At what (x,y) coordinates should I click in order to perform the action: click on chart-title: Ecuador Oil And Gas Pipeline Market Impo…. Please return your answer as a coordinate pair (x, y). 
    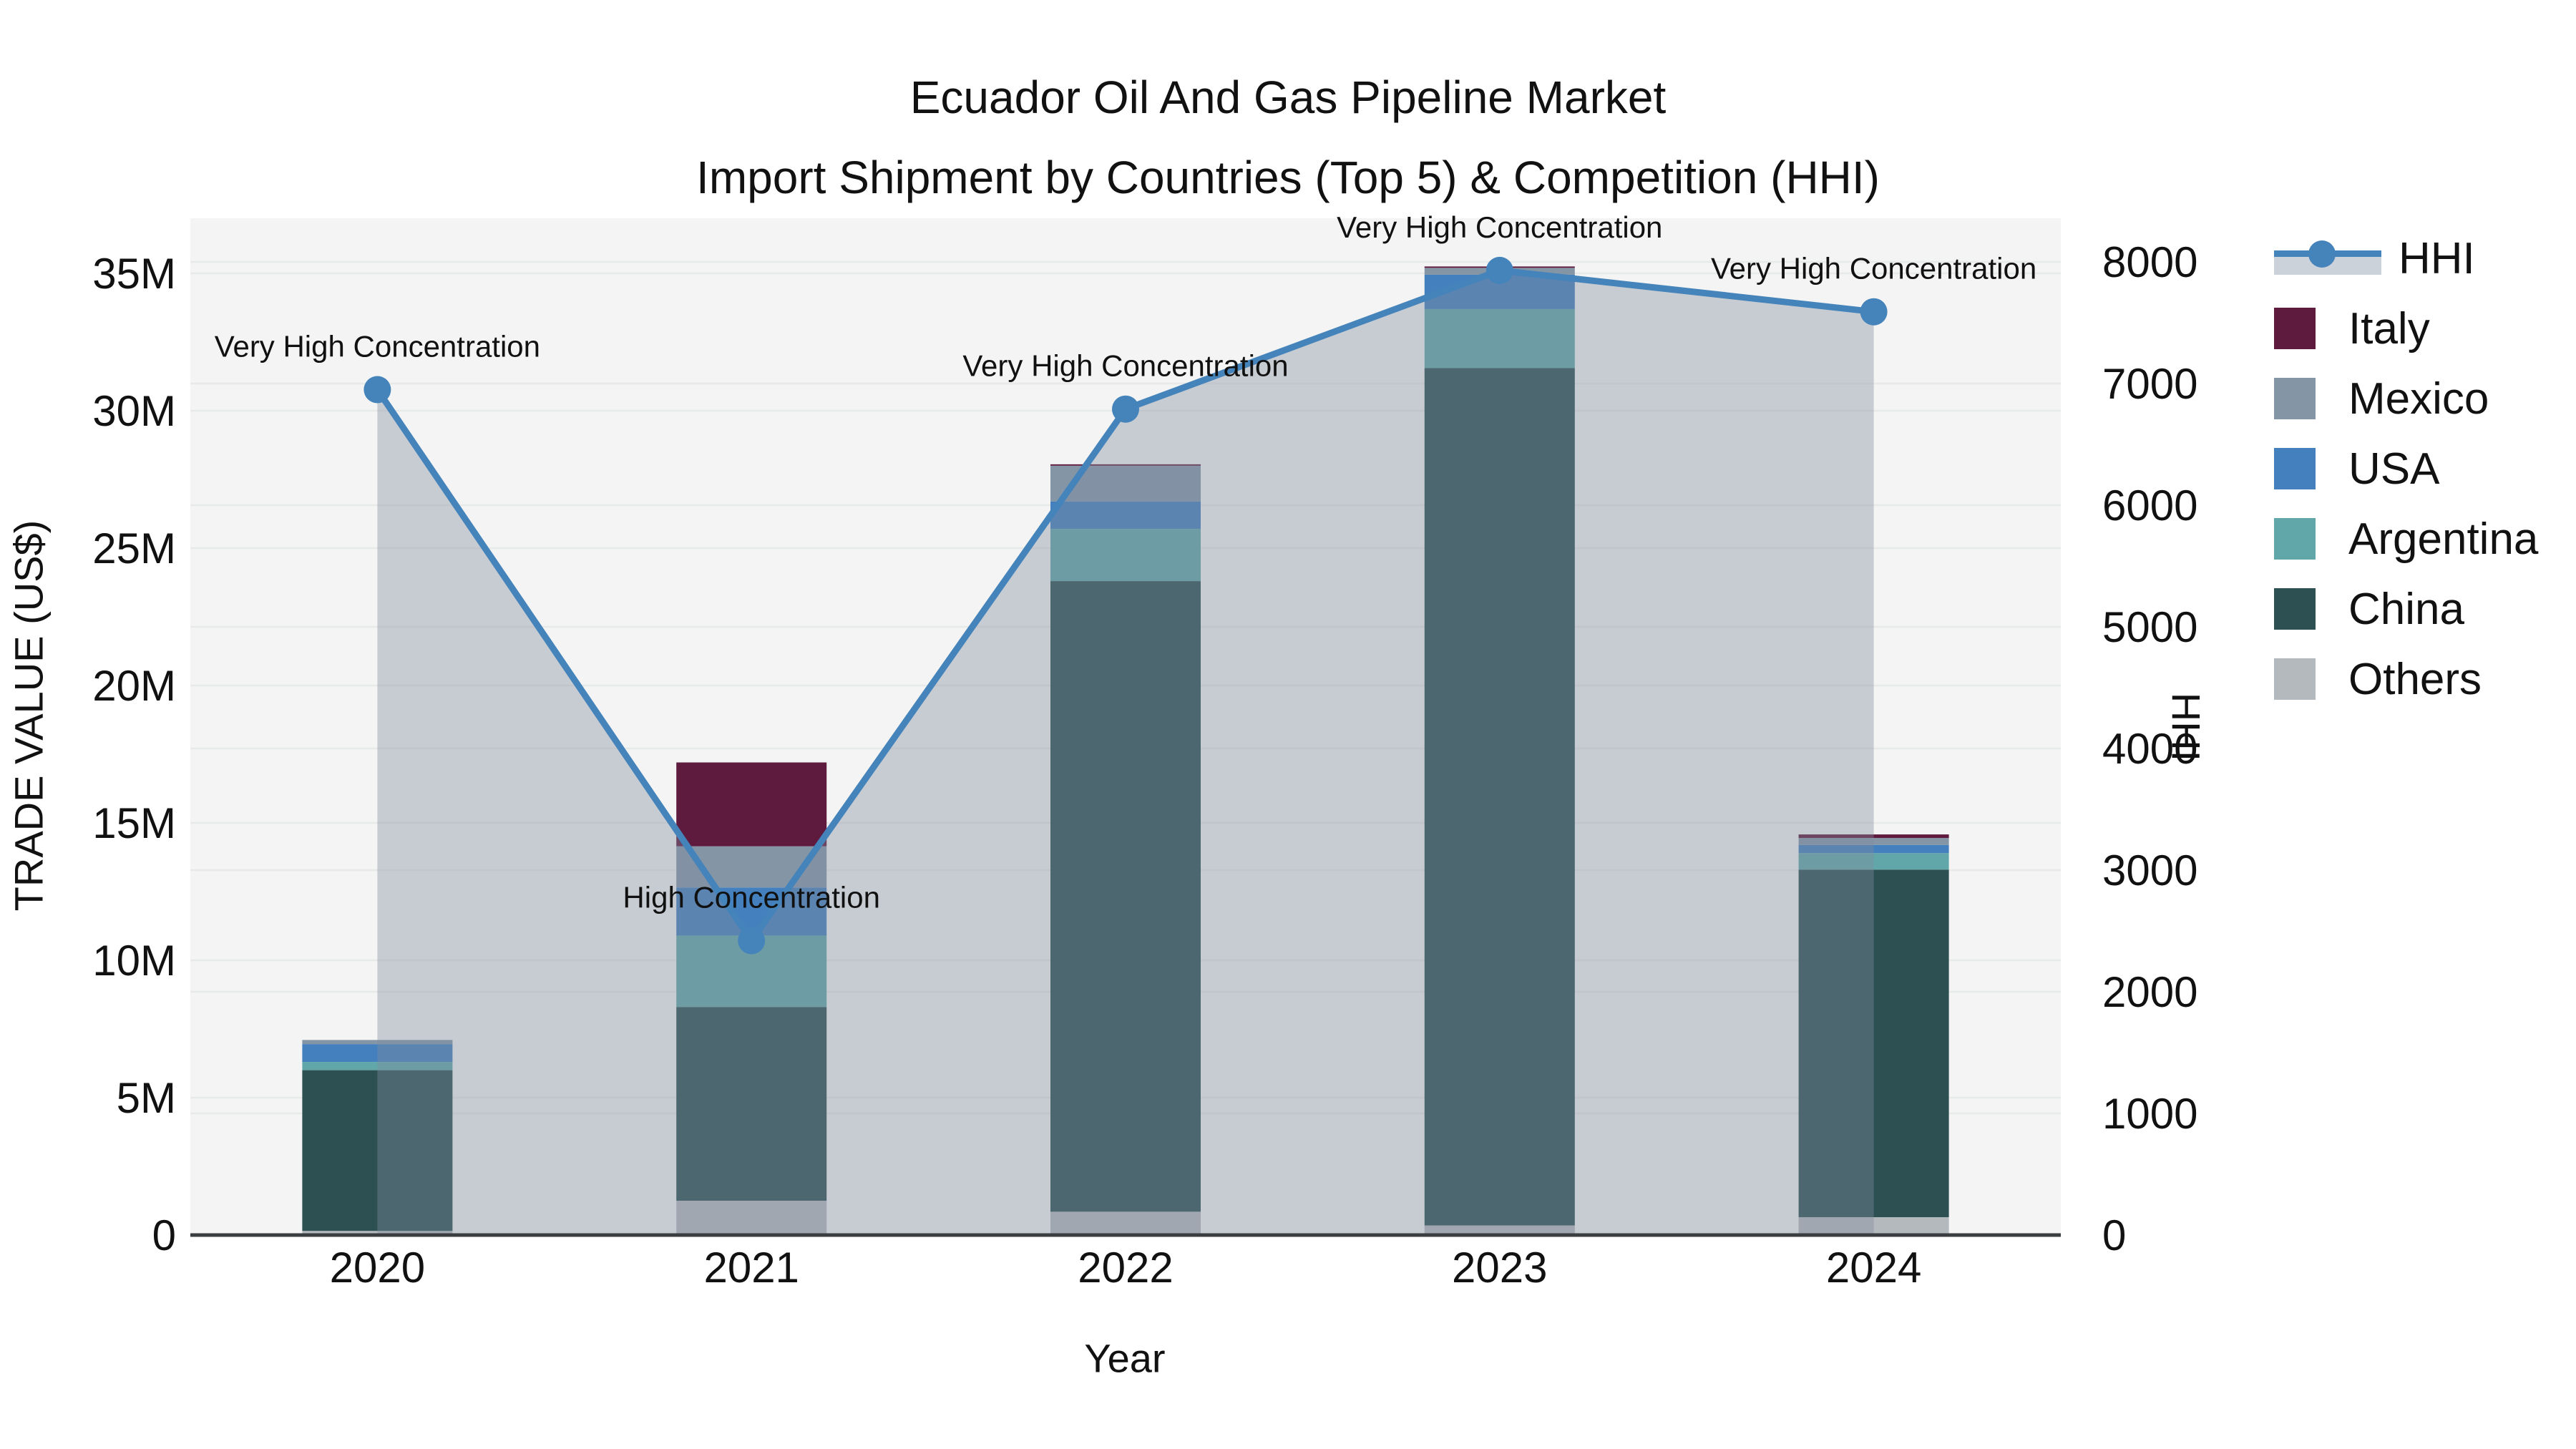
    Looking at the image, I should click on (1288, 137).